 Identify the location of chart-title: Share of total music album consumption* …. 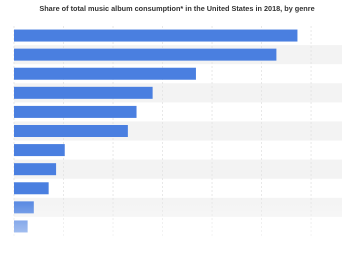
(176, 8).